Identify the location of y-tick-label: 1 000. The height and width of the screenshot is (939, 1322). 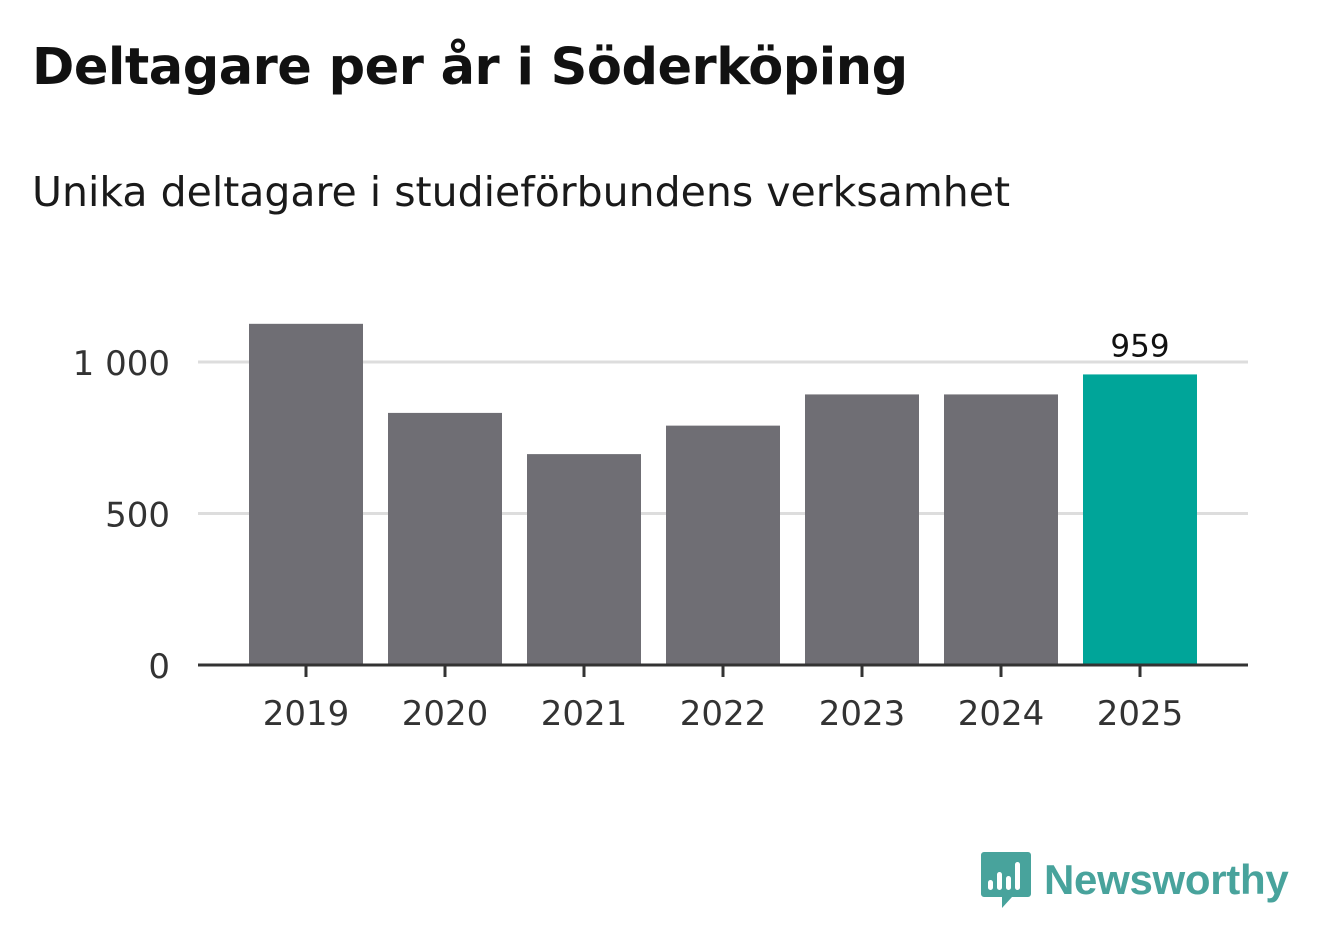
(121, 364).